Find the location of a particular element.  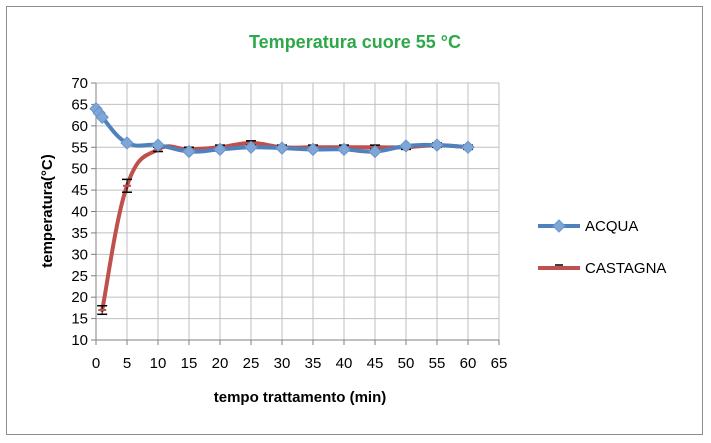

x-tick-label: 55 is located at coordinates (437, 363).